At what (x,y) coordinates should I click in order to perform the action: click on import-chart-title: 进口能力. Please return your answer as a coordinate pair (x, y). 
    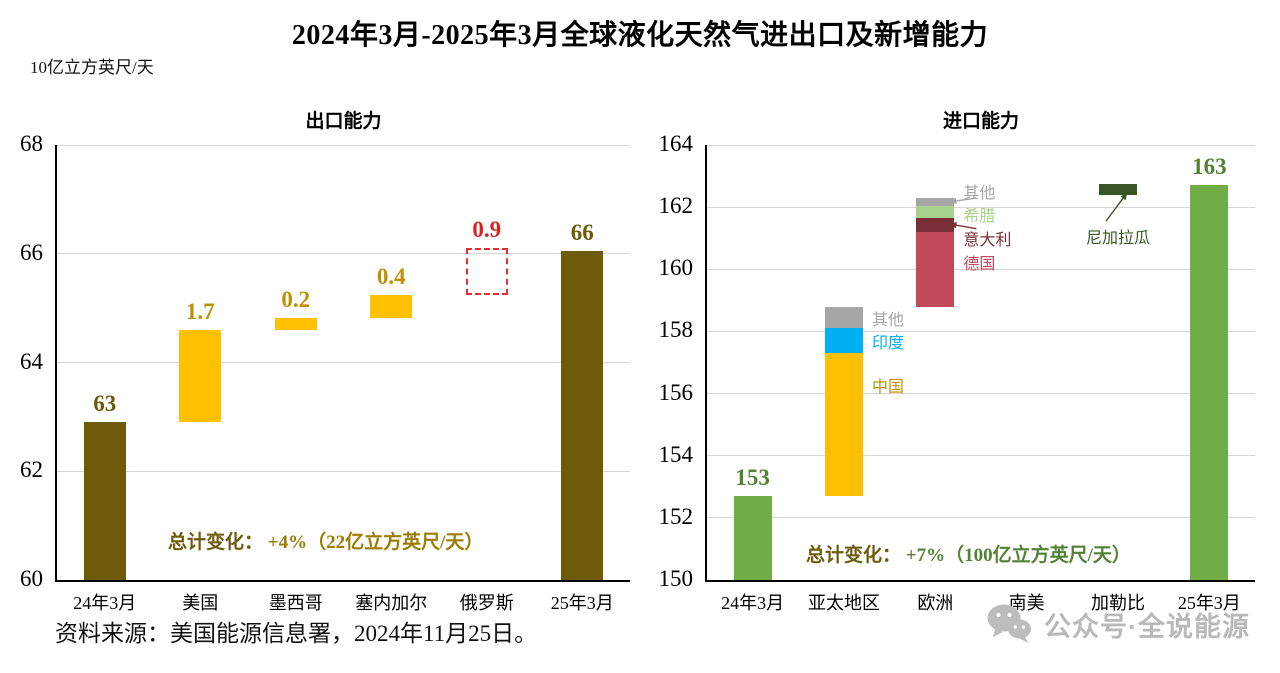
    Looking at the image, I should click on (980, 121).